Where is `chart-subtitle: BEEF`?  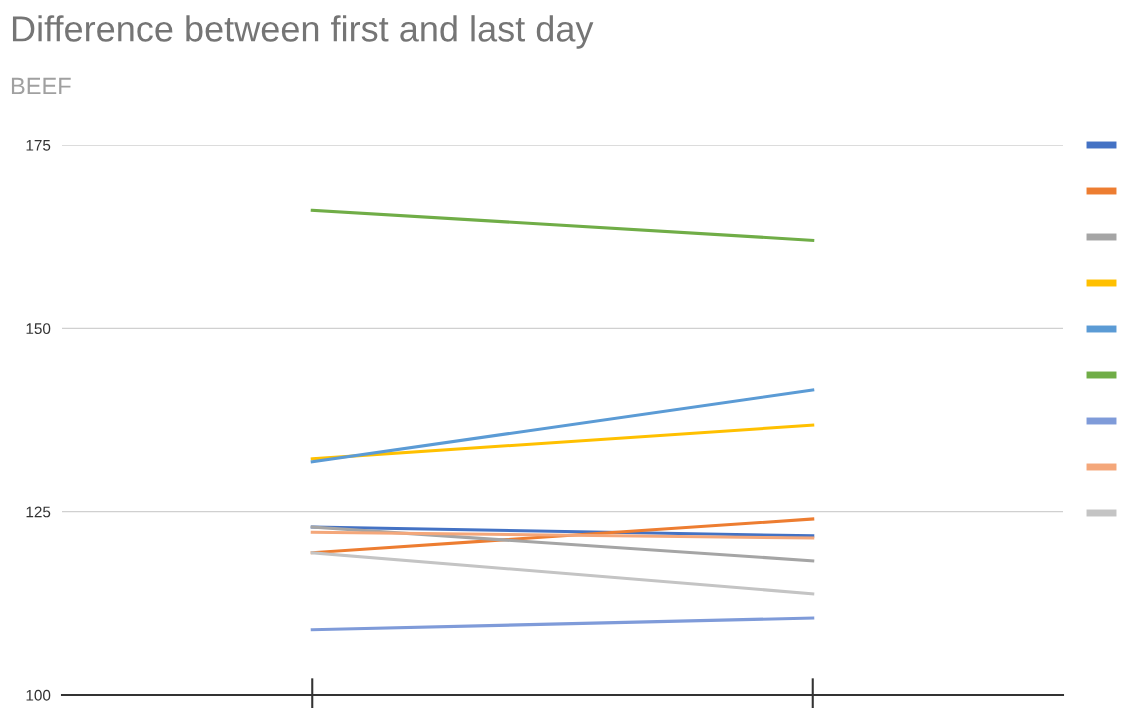 chart-subtitle: BEEF is located at coordinates (41, 86).